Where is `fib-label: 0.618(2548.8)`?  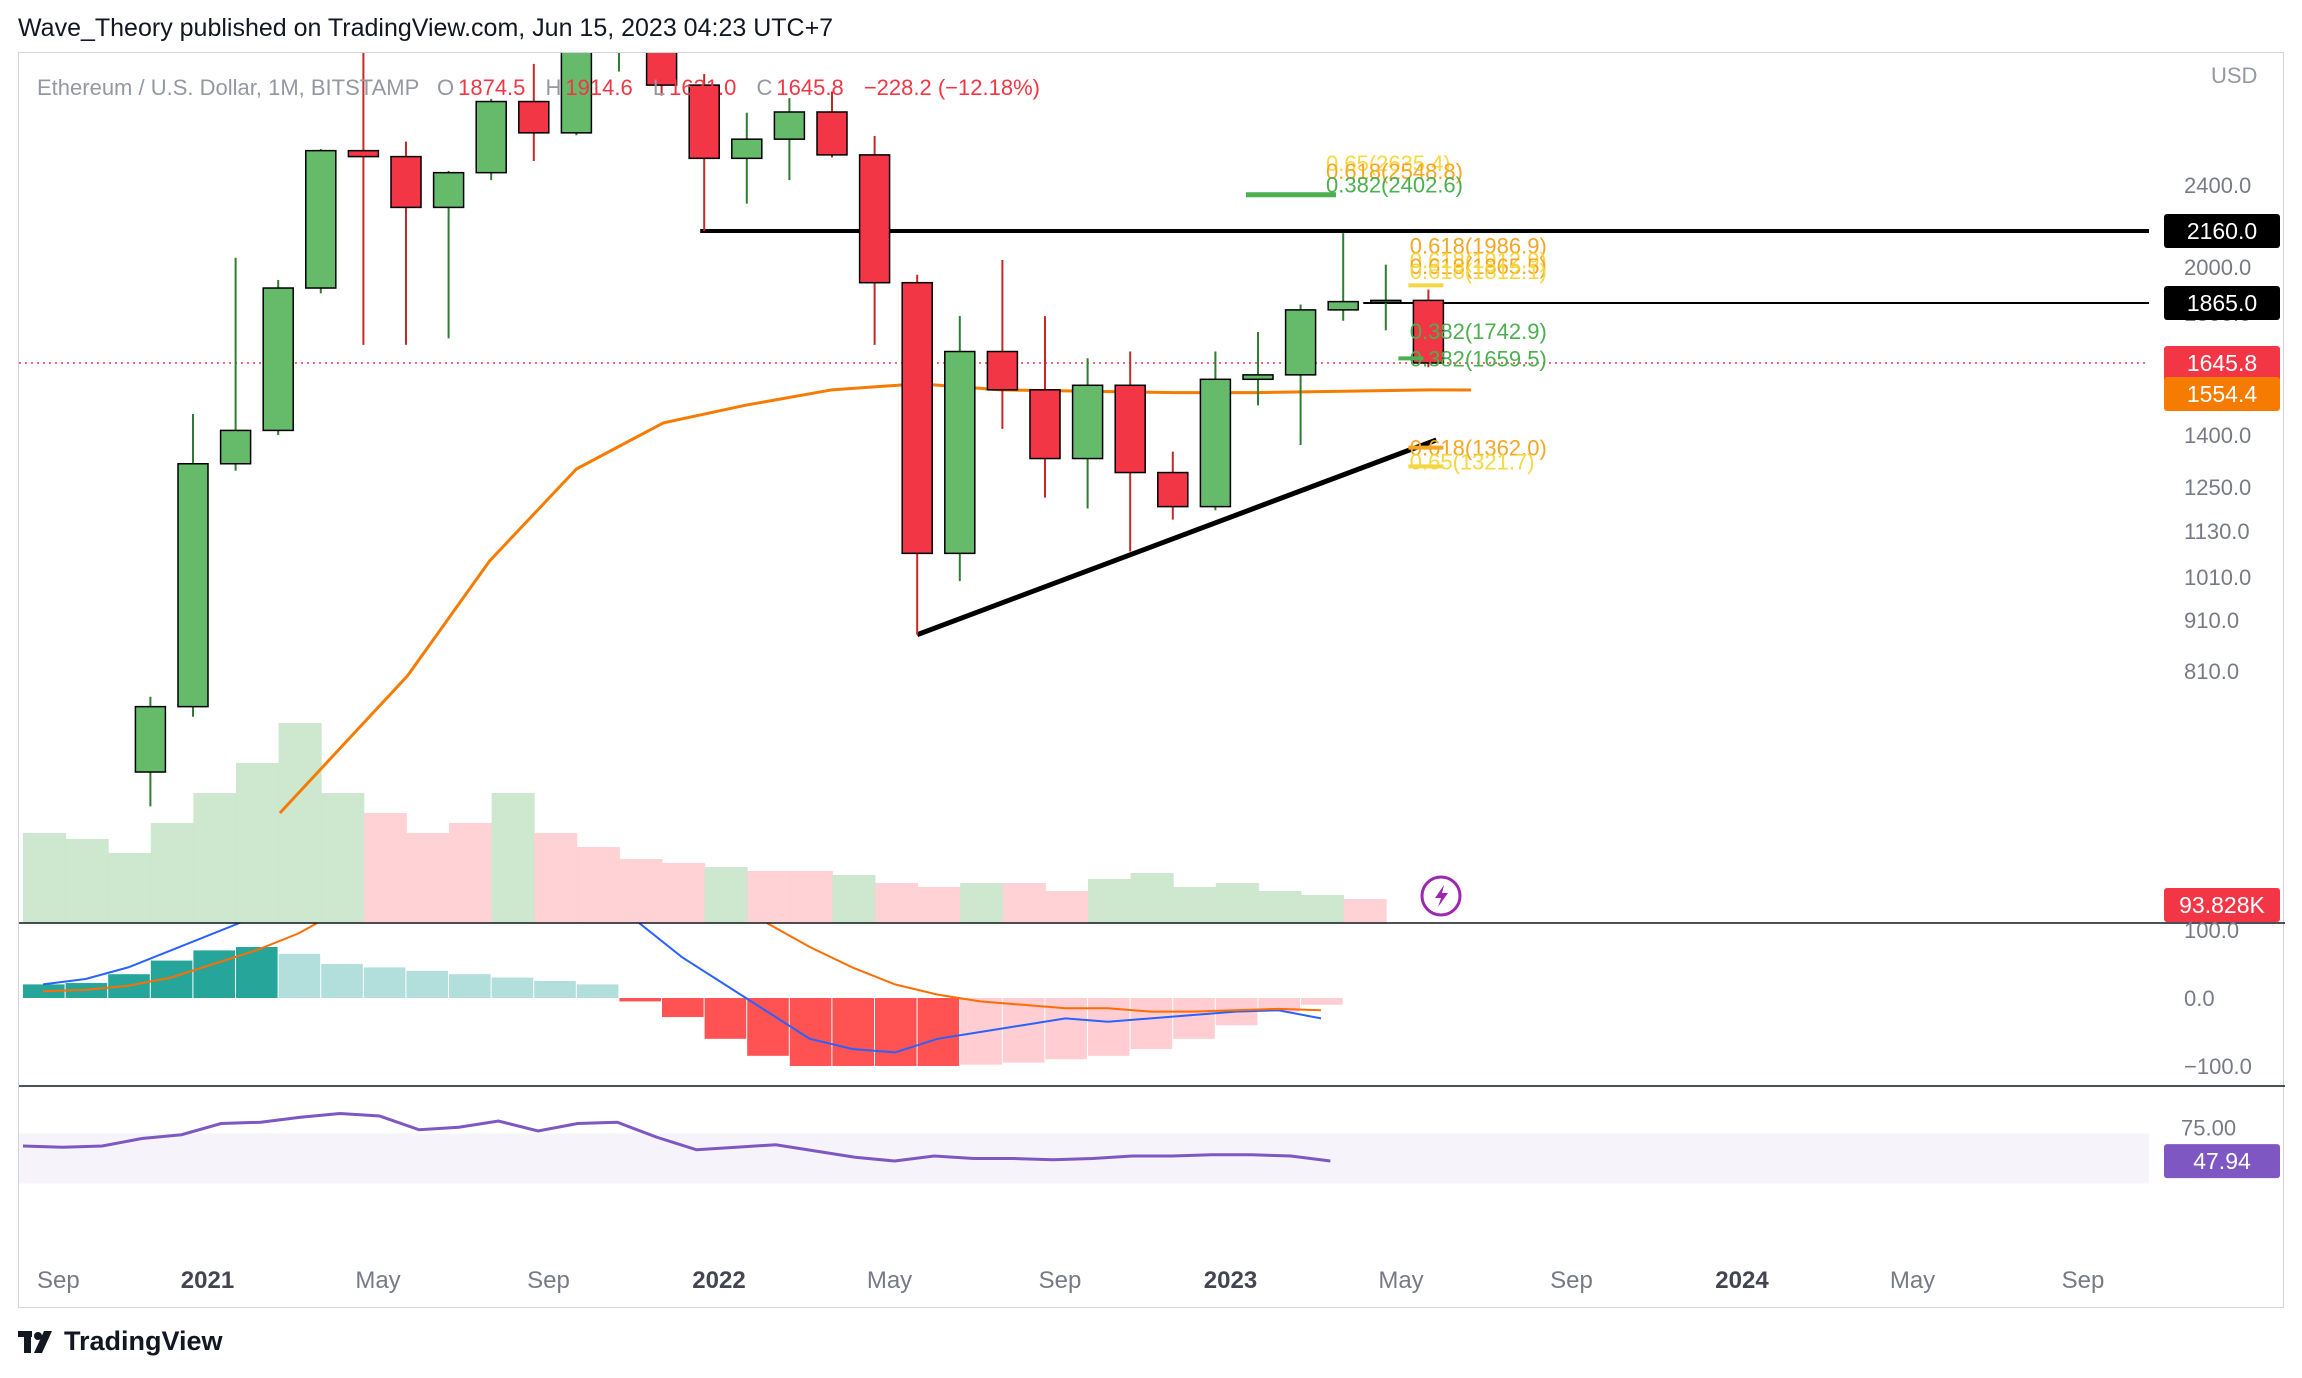 fib-label: 0.618(2548.8) is located at coordinates (1394, 171).